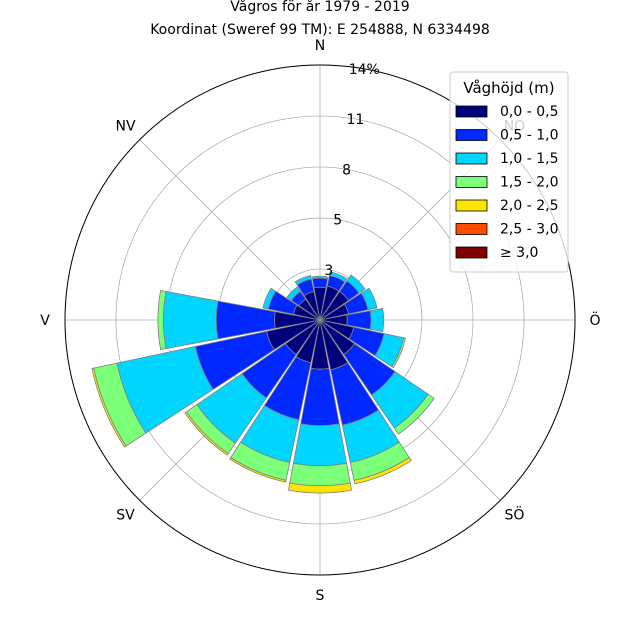  What do you see at coordinates (320, 596) in the screenshot?
I see `direction-label-4: S` at bounding box center [320, 596].